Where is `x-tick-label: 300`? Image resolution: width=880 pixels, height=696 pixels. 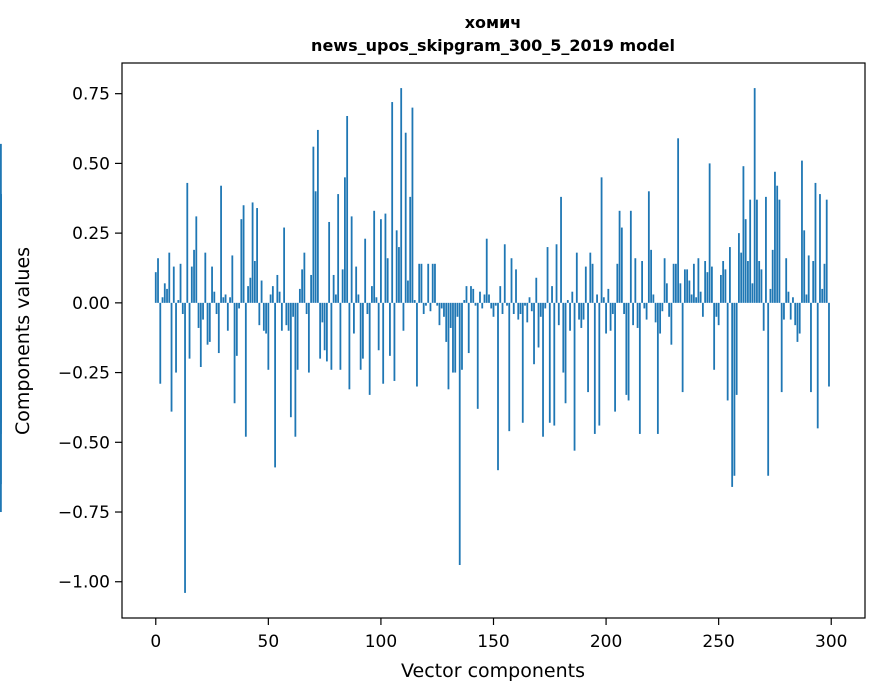
x-tick-label: 300 is located at coordinates (831, 642).